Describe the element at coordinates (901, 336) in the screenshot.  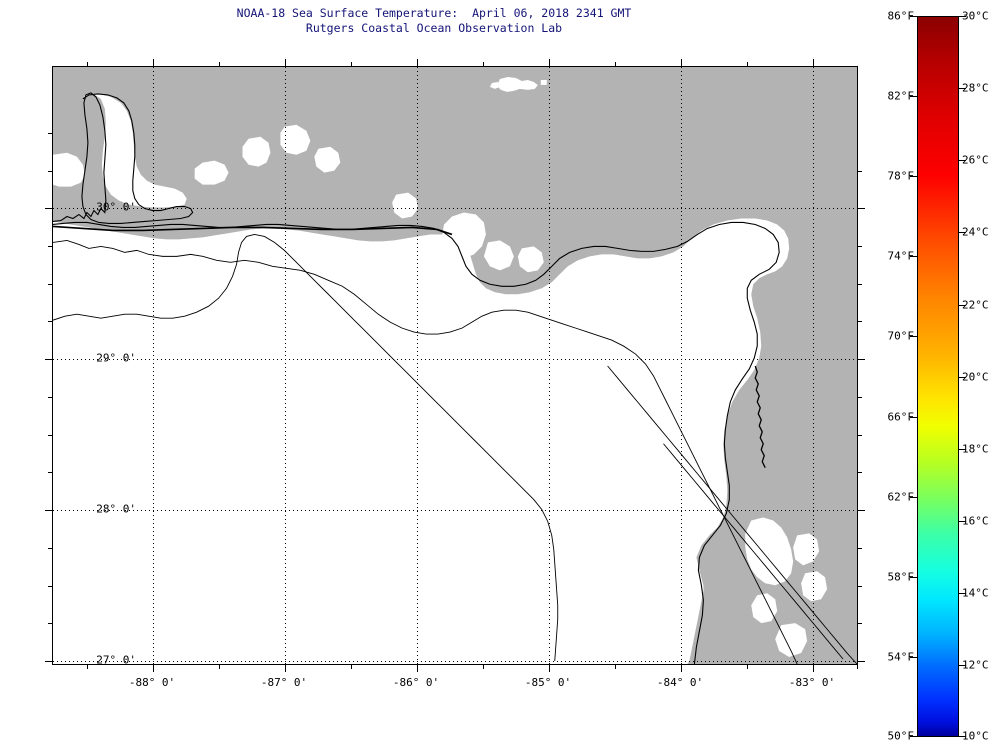
I see `cb-label-f-70: 70°F` at that location.